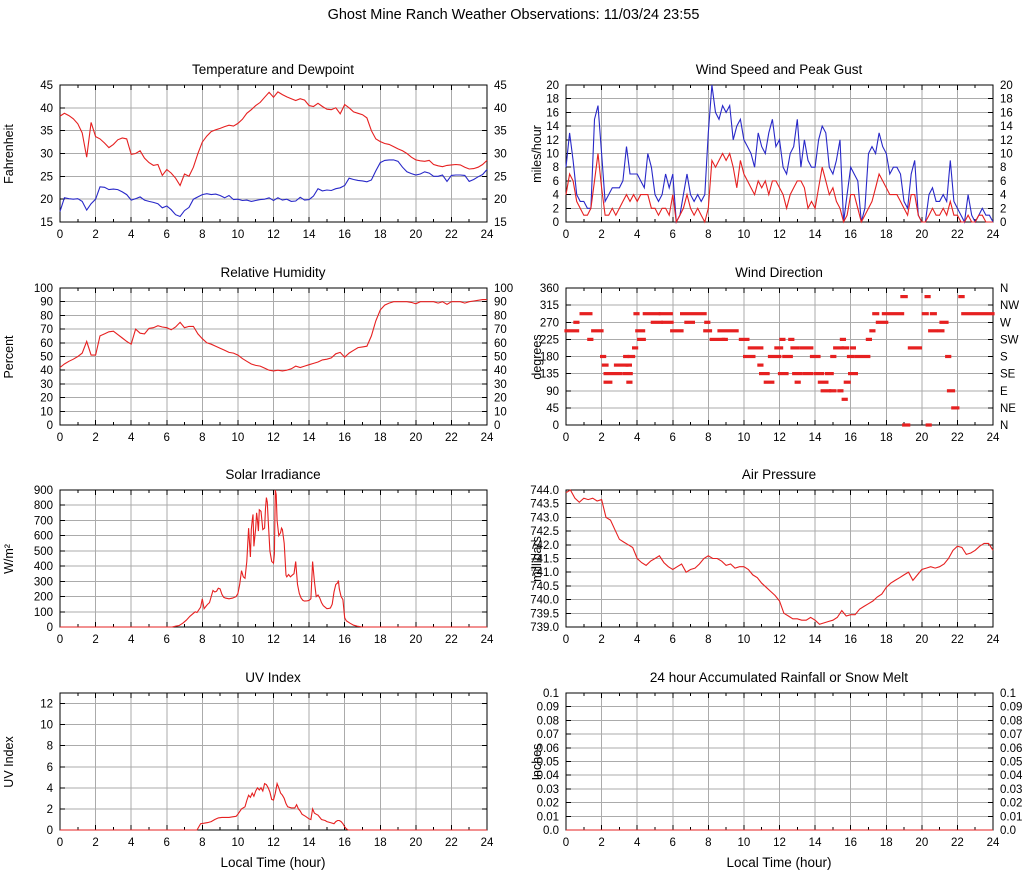 This screenshot has width=1027, height=878. Describe the element at coordinates (500, 109) in the screenshot. I see `y-right-label: 40` at that location.